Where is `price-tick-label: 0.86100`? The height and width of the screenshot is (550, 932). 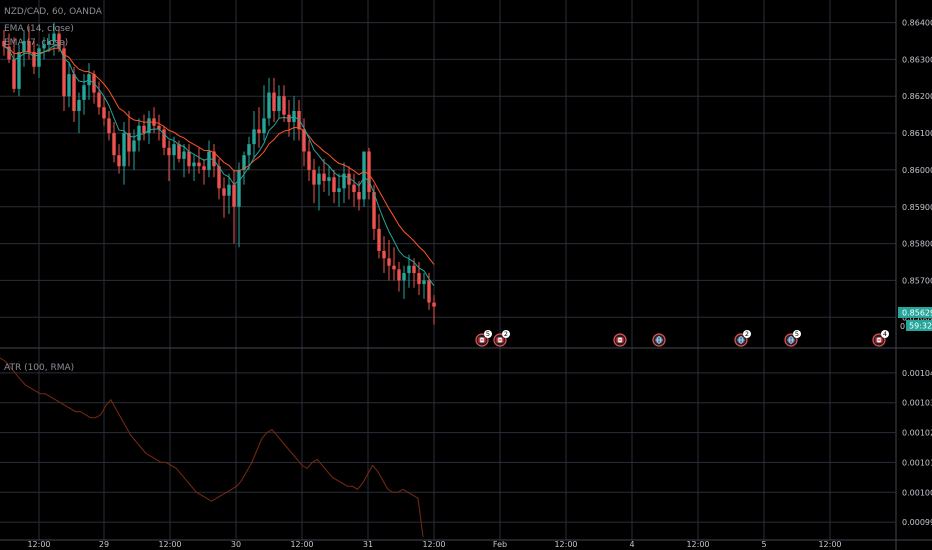
price-tick-label: 0.86100 is located at coordinates (917, 133).